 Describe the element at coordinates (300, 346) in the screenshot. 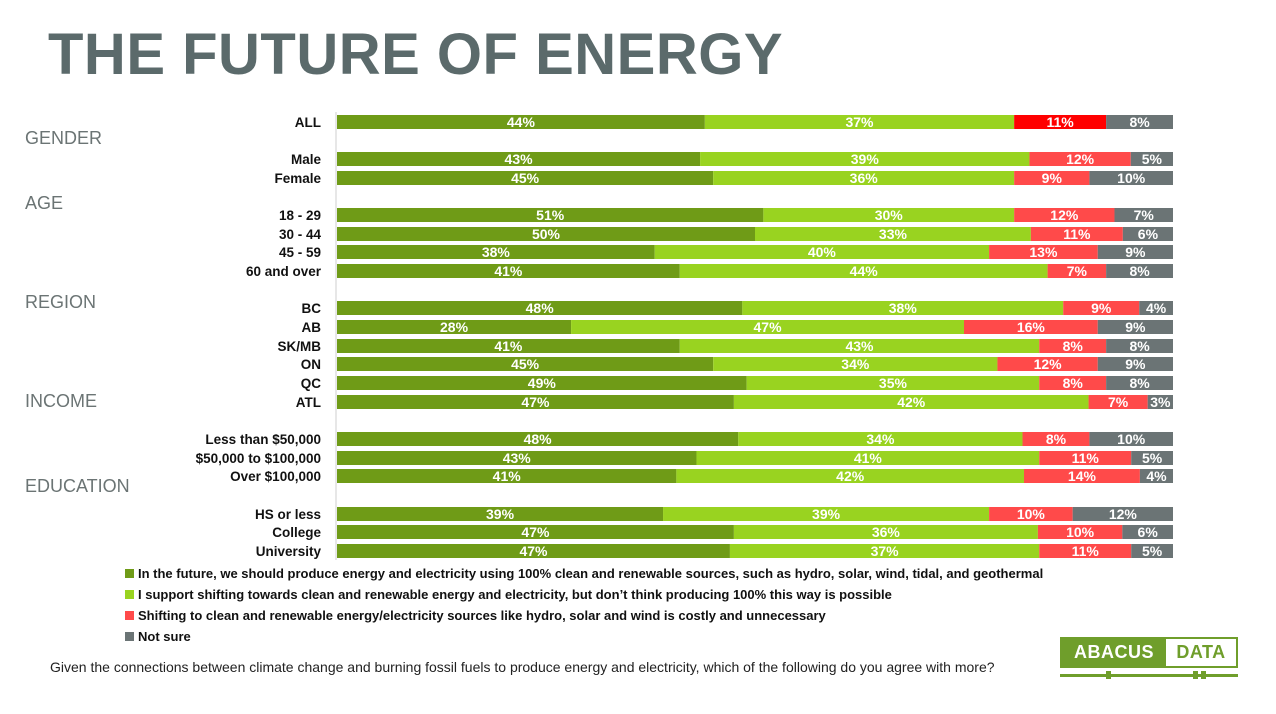

I see `row-label: SK/MB` at that location.